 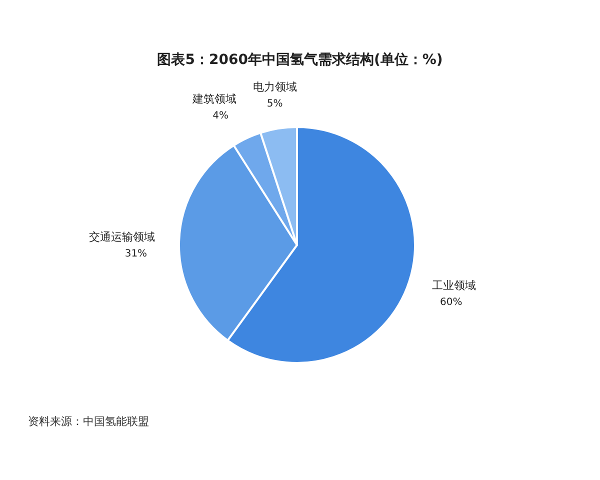 What do you see at coordinates (220, 116) in the screenshot?
I see `data-label: 4%` at bounding box center [220, 116].